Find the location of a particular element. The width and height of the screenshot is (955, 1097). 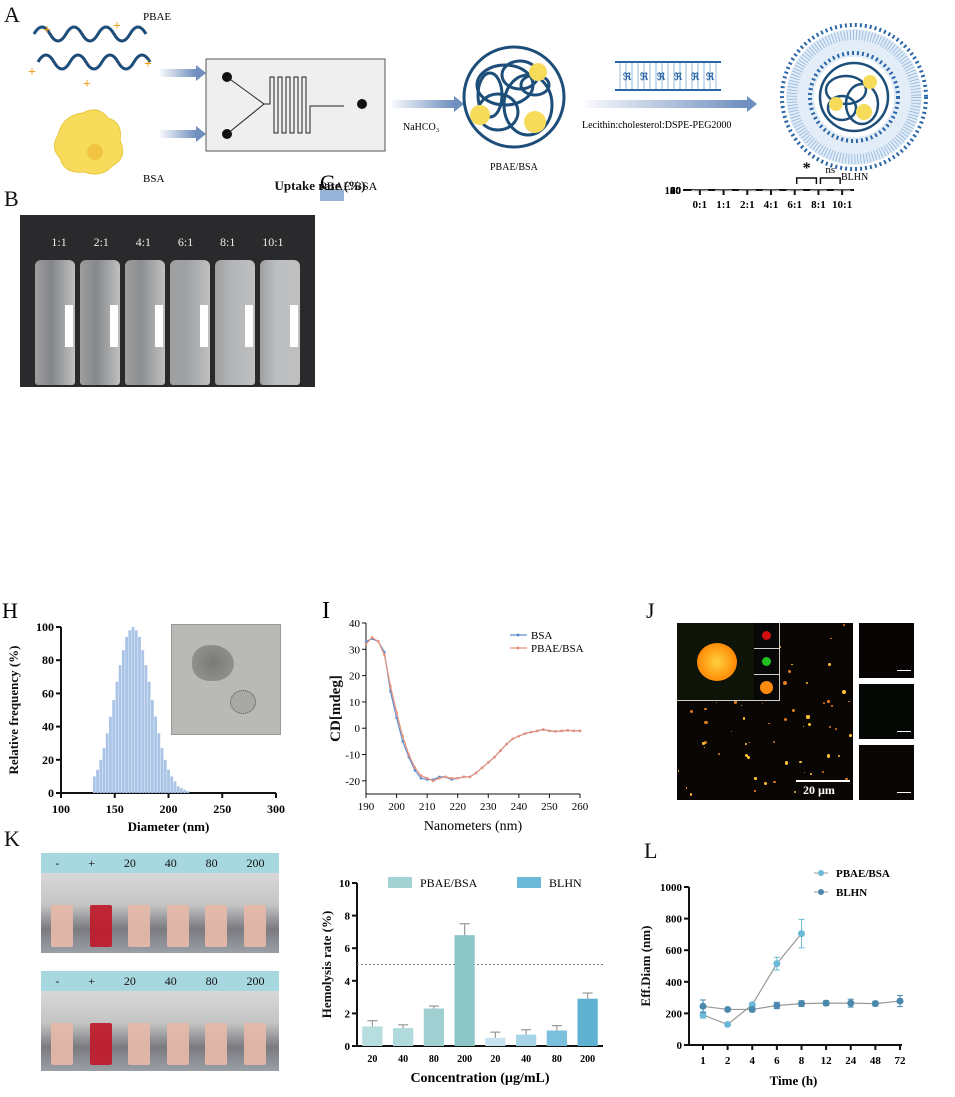

x-axis-label: Time (h) is located at coordinates (794, 1080).